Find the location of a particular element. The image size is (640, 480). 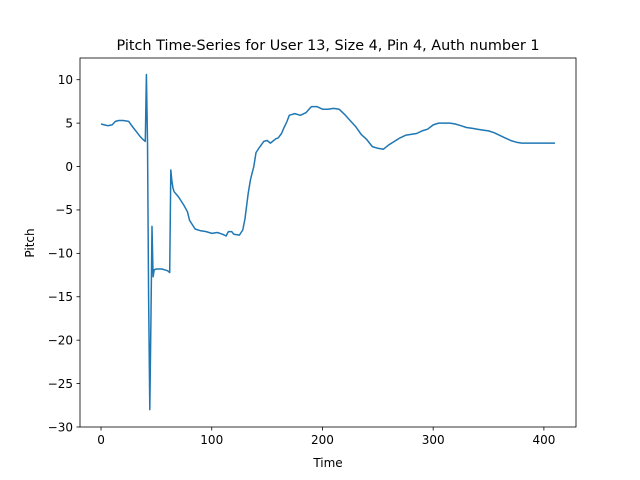

y-tick-label: −30 is located at coordinates (60, 427).